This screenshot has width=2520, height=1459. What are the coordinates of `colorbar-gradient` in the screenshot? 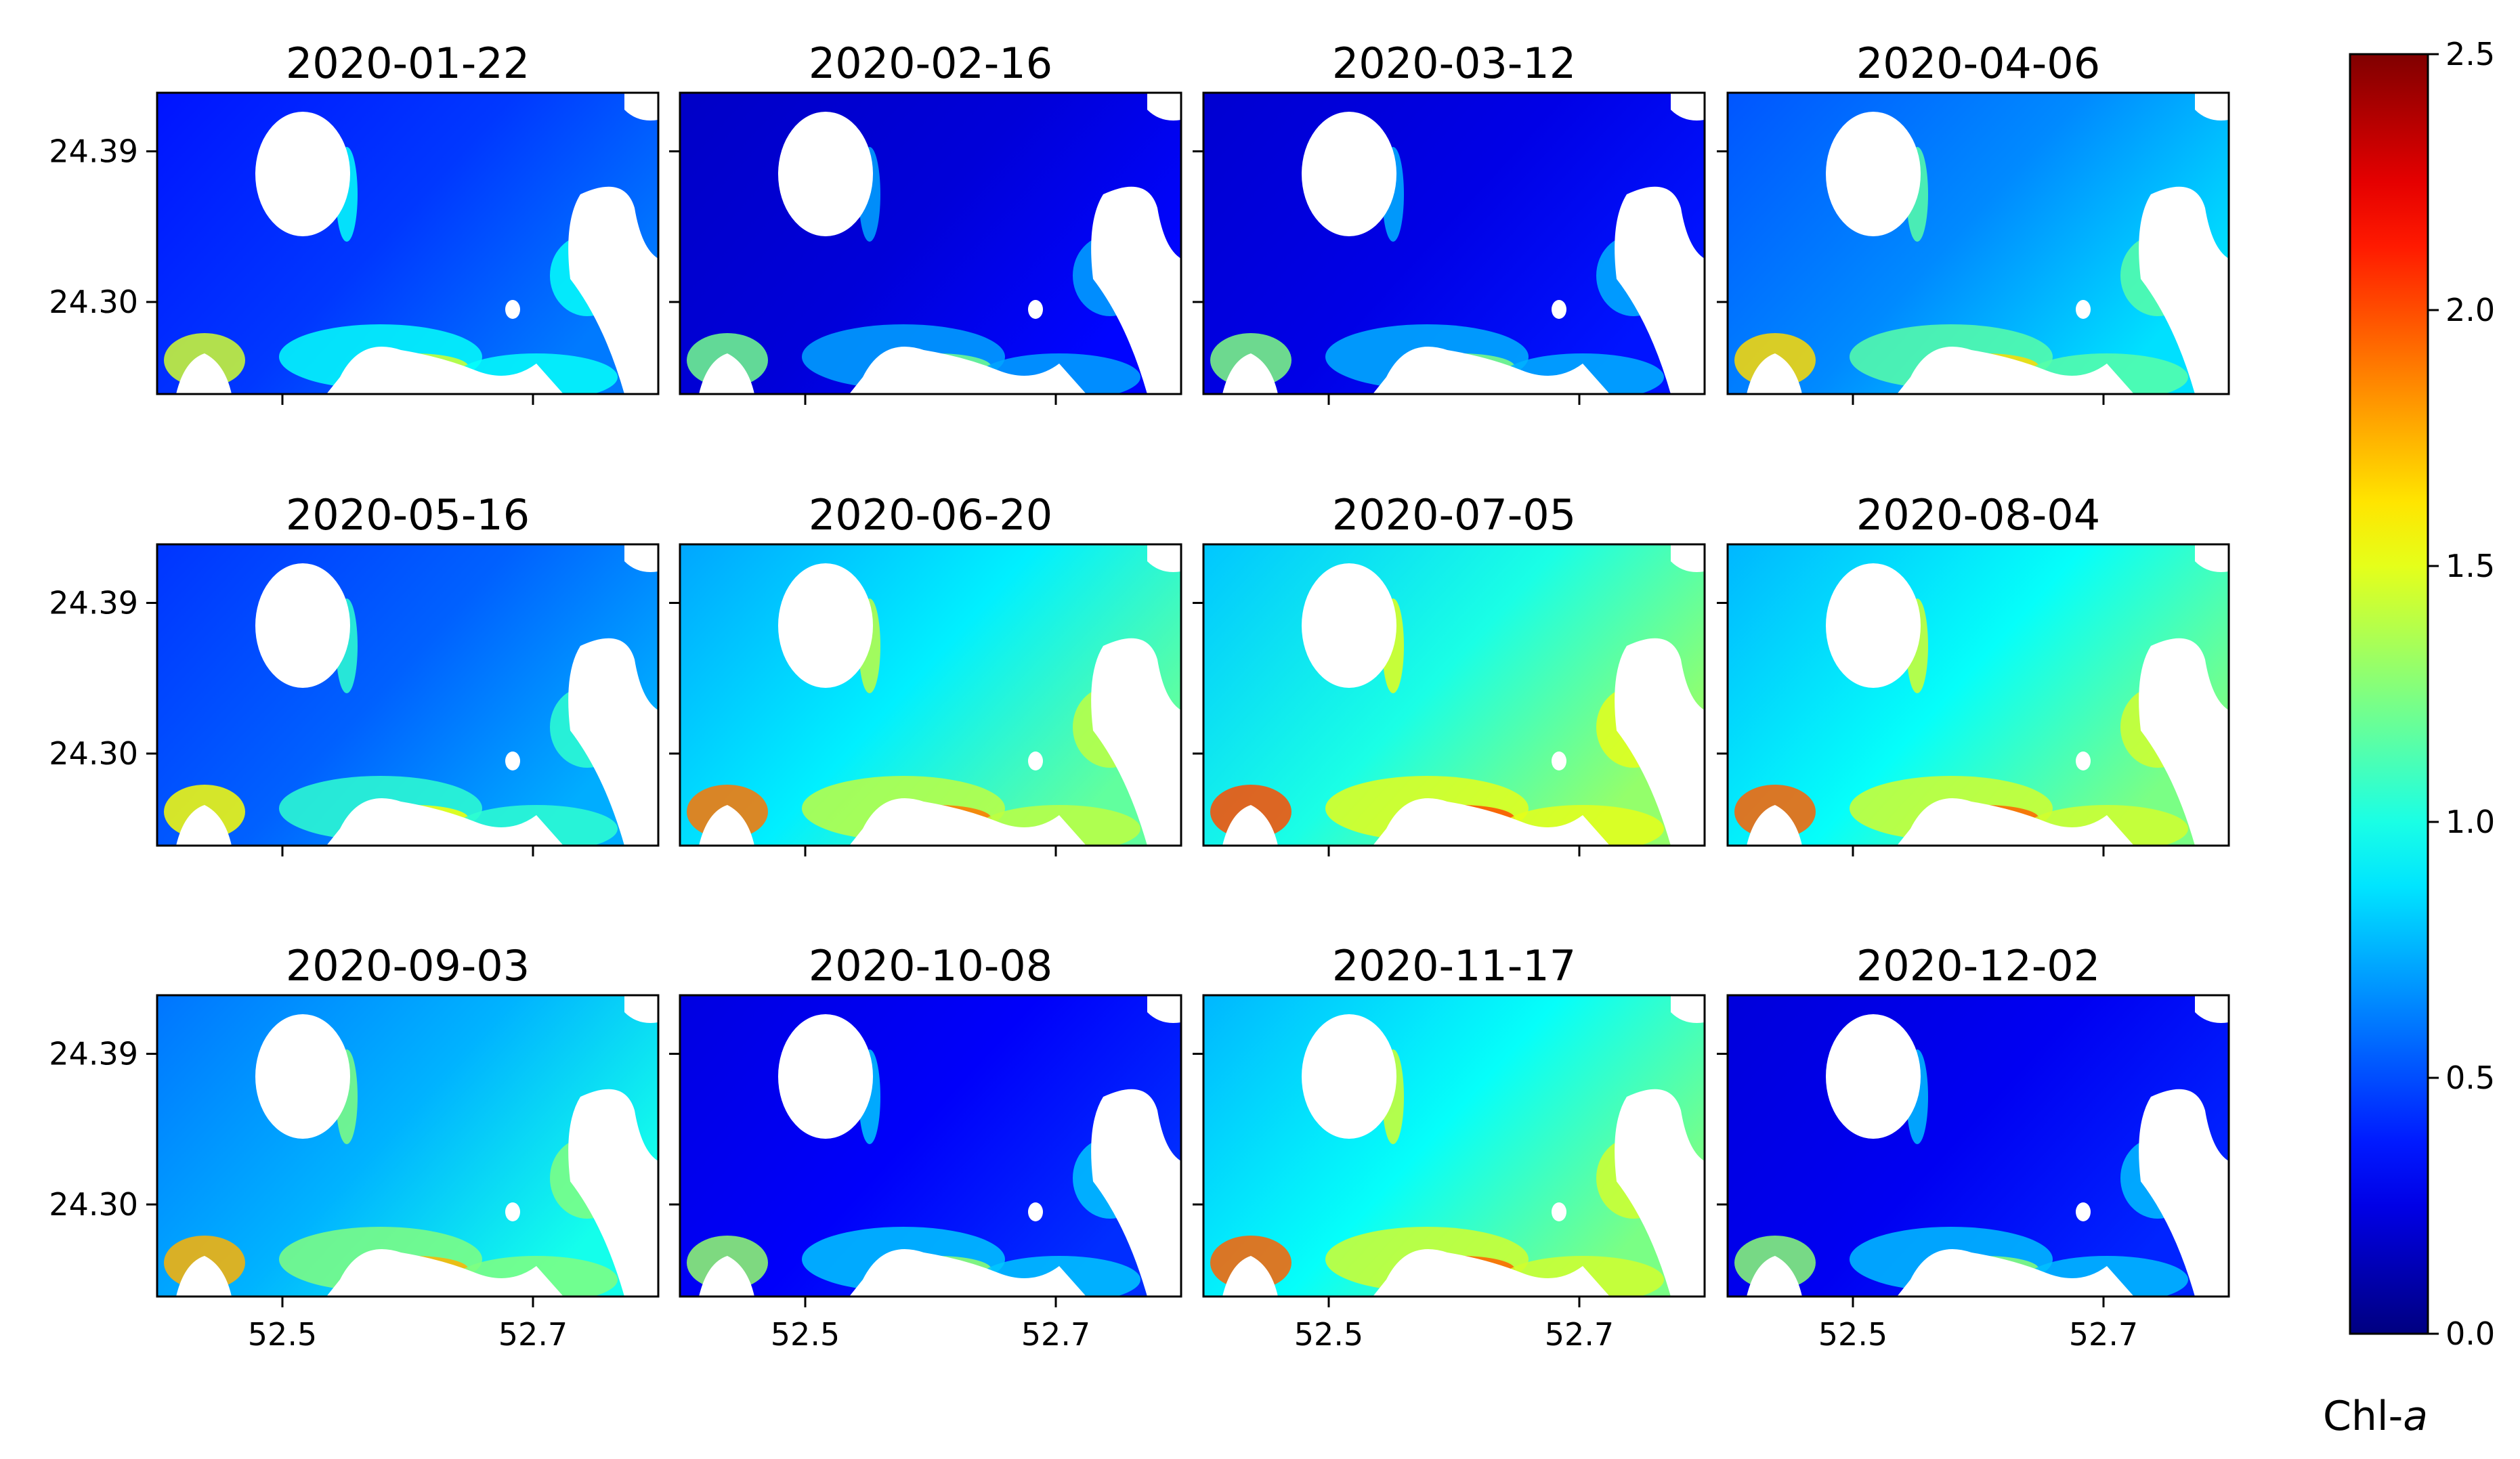 It's located at (2389, 694).